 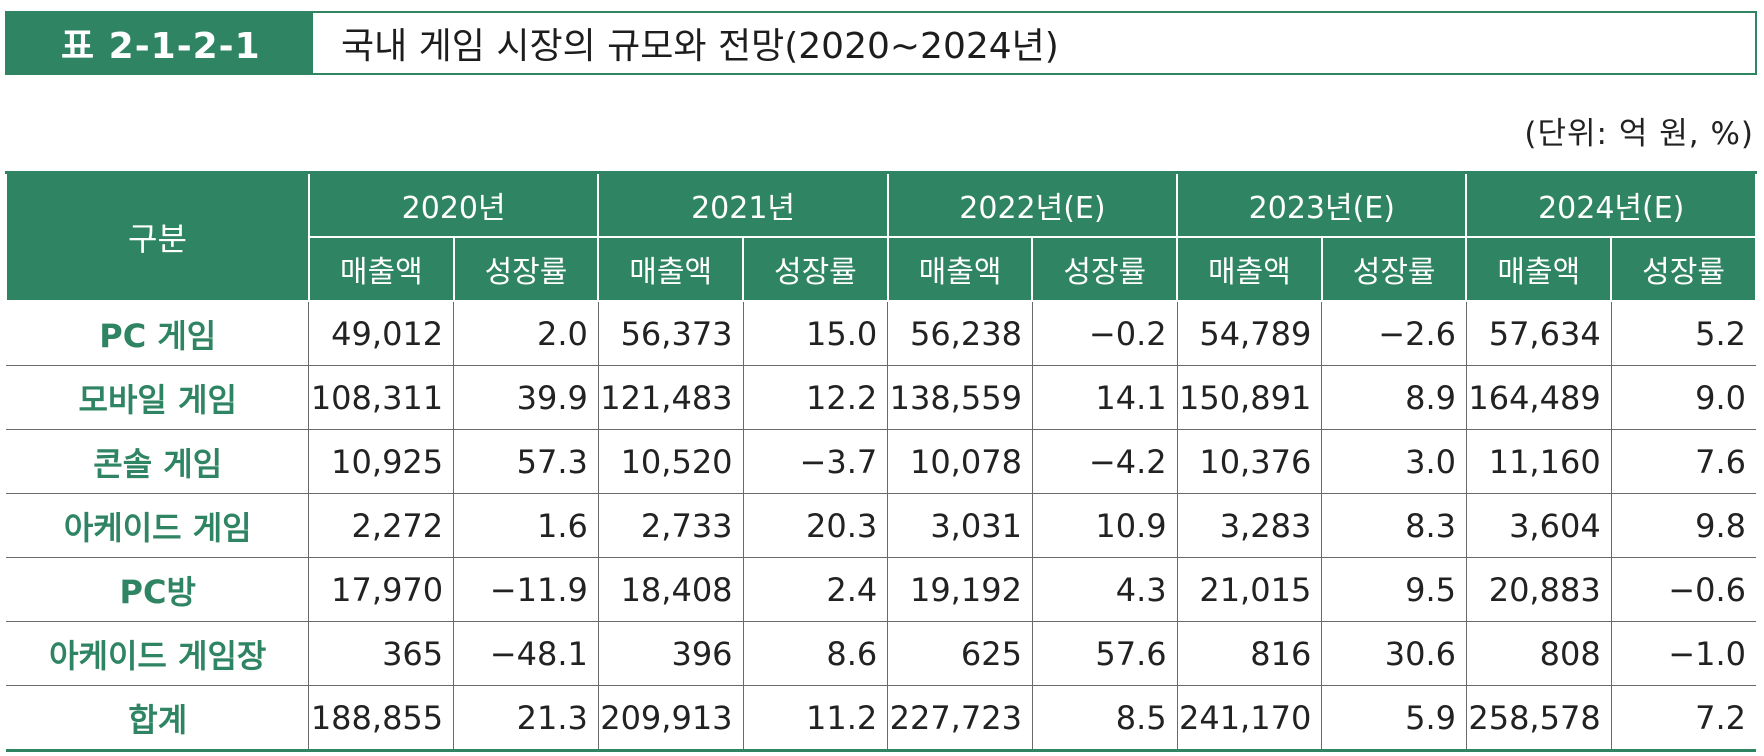 What do you see at coordinates (1249, 589) in the screenshot?
I see `sales-cell: 21,015` at bounding box center [1249, 589].